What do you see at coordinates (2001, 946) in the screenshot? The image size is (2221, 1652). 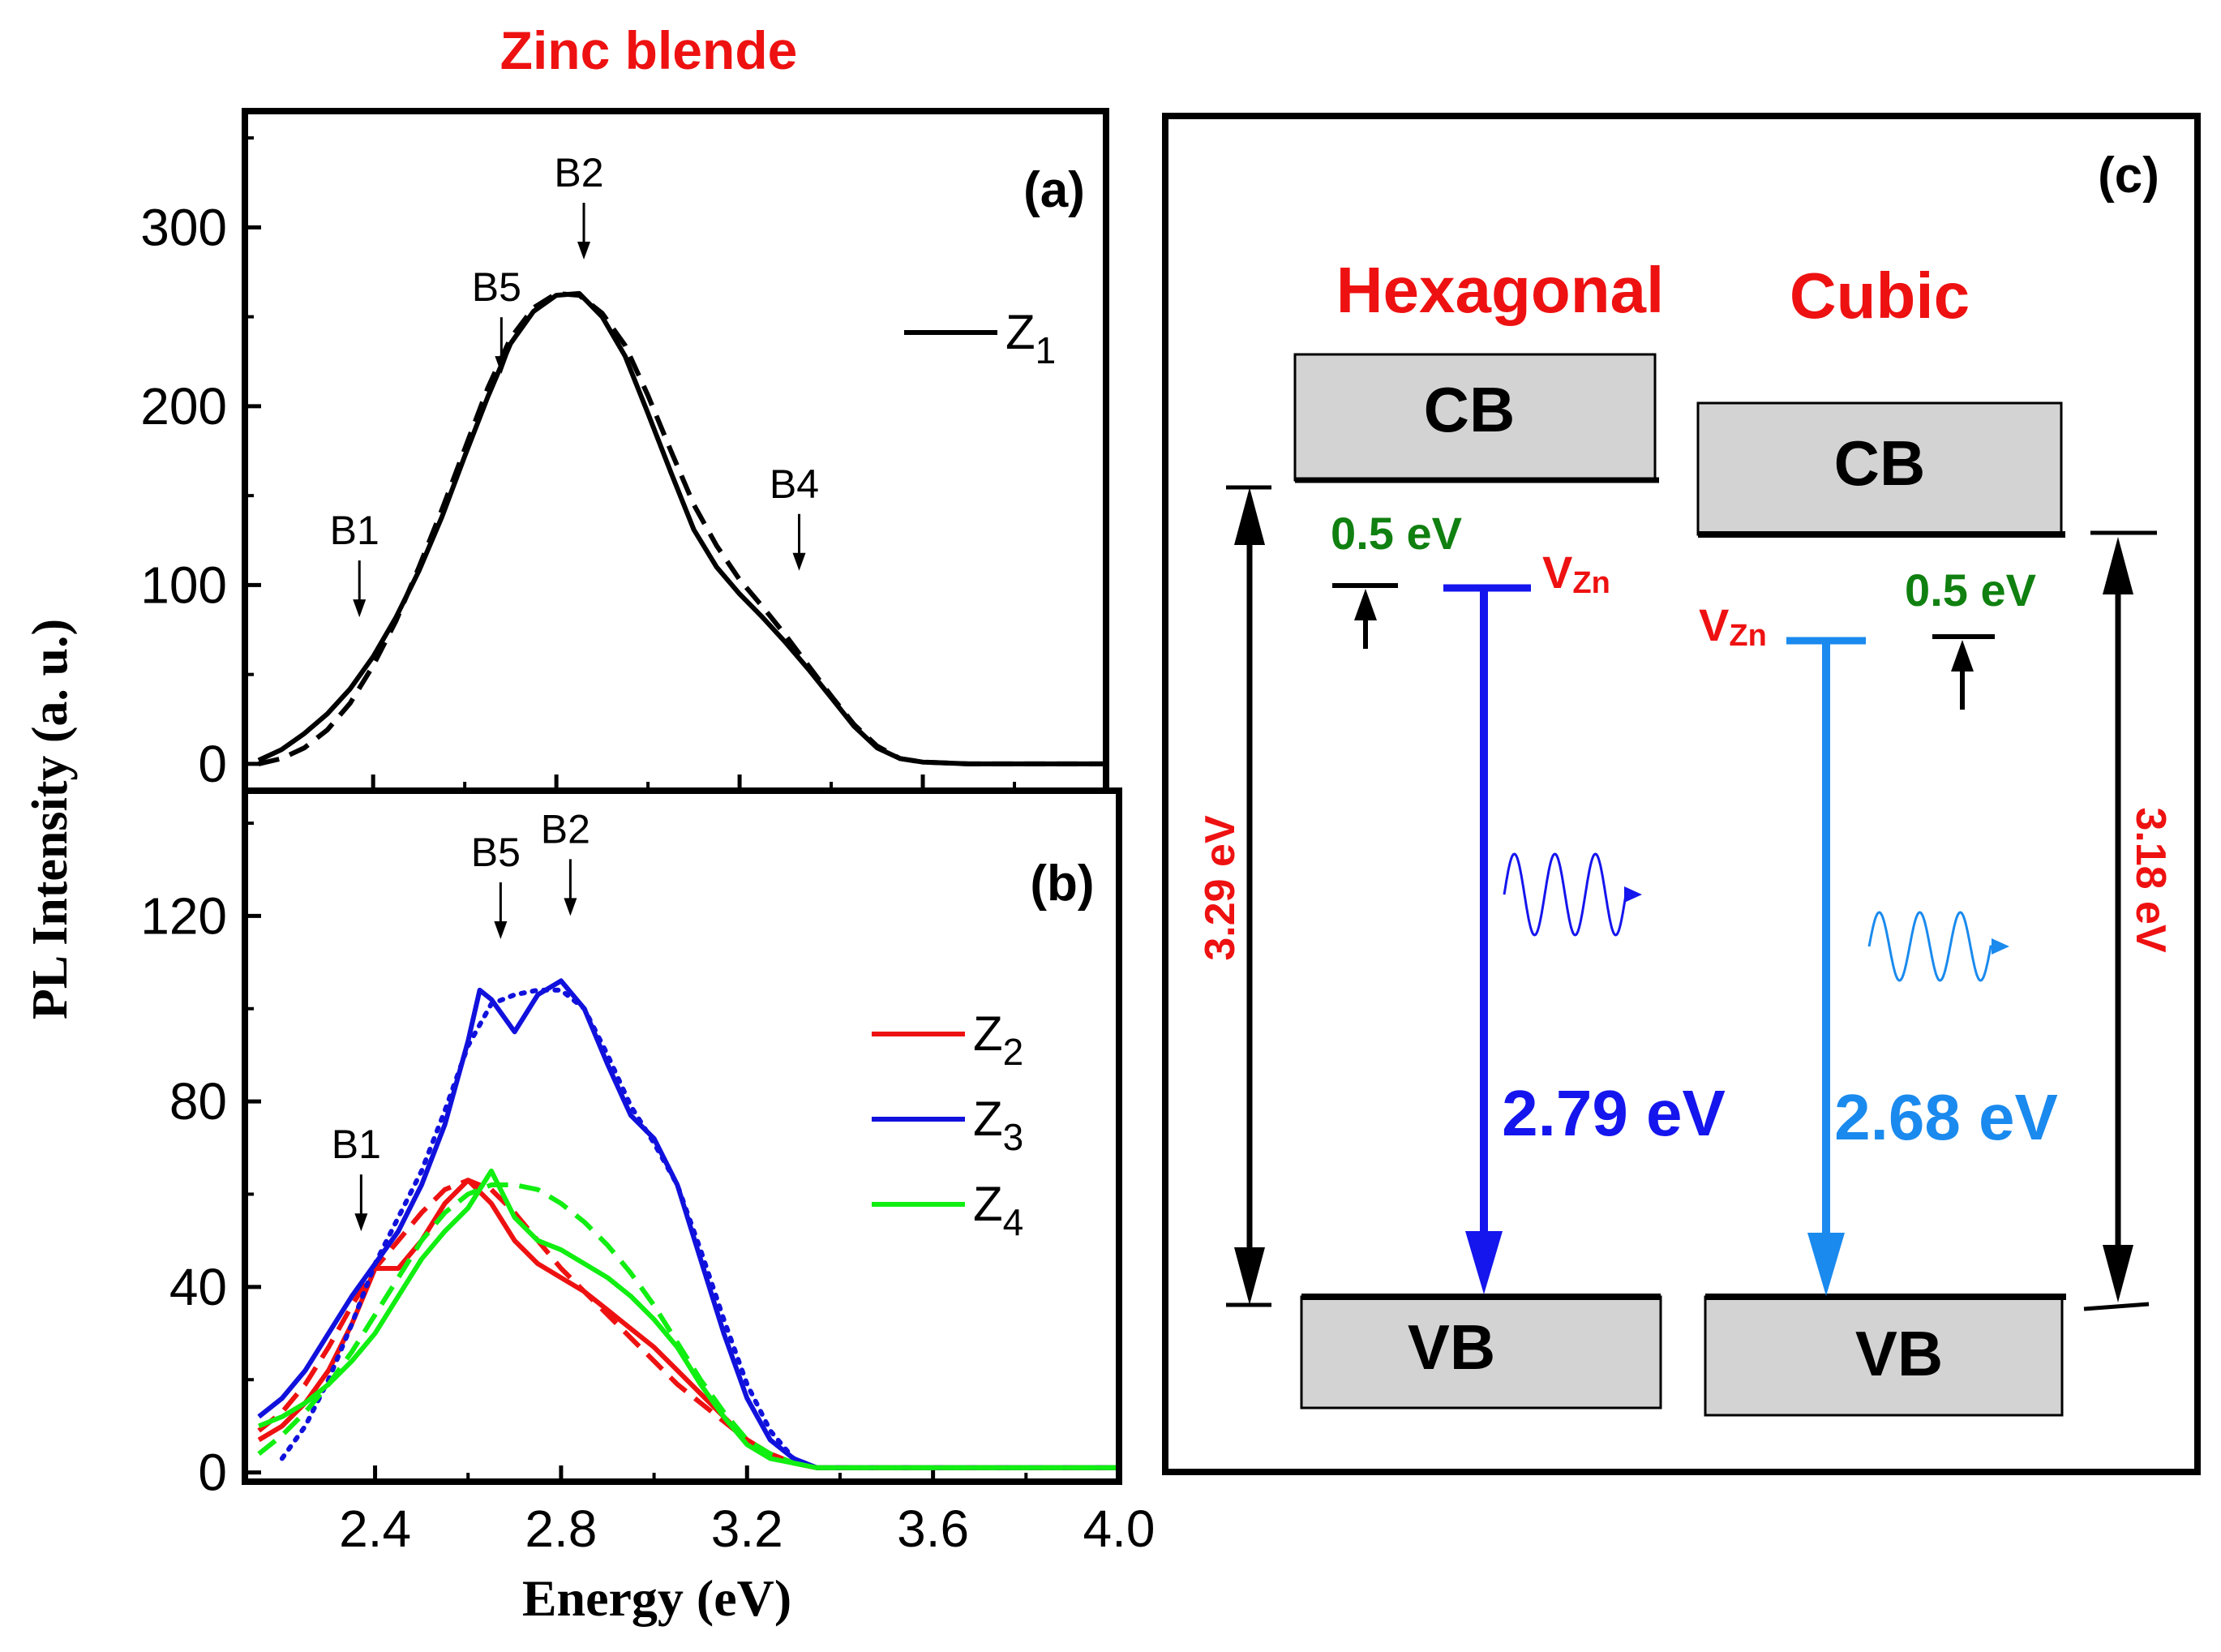 I see `cubic-photon-arrowhead` at bounding box center [2001, 946].